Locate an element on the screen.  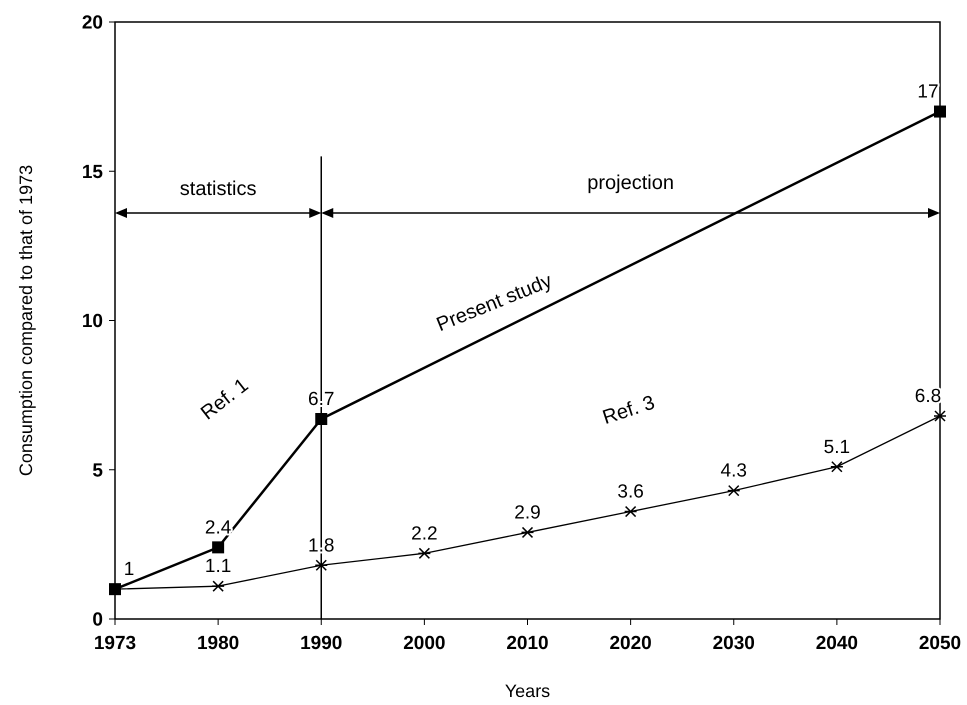
annotation: Ref. 1 is located at coordinates (224, 399).